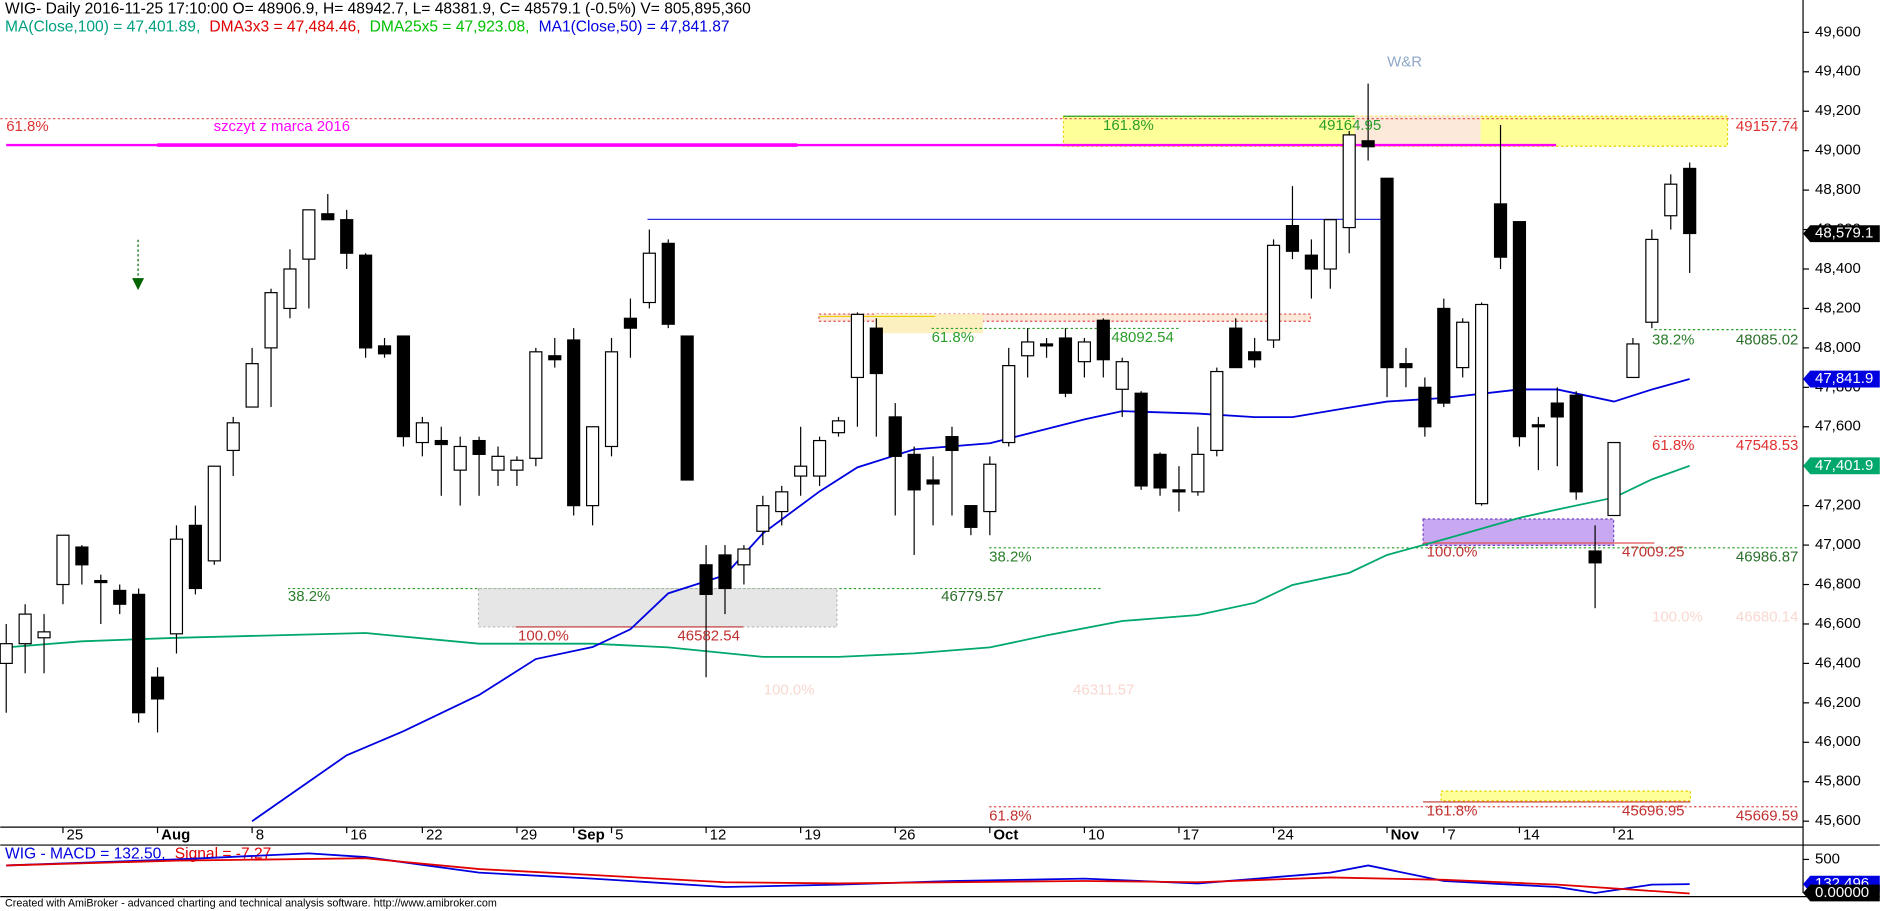  What do you see at coordinates (1531, 834) in the screenshot?
I see `x-tick-label: 14` at bounding box center [1531, 834].